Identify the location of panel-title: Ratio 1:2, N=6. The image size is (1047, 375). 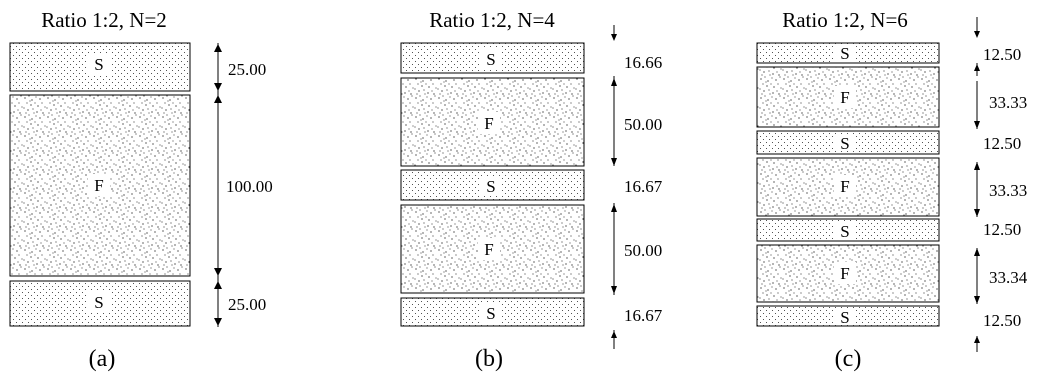
(845, 20).